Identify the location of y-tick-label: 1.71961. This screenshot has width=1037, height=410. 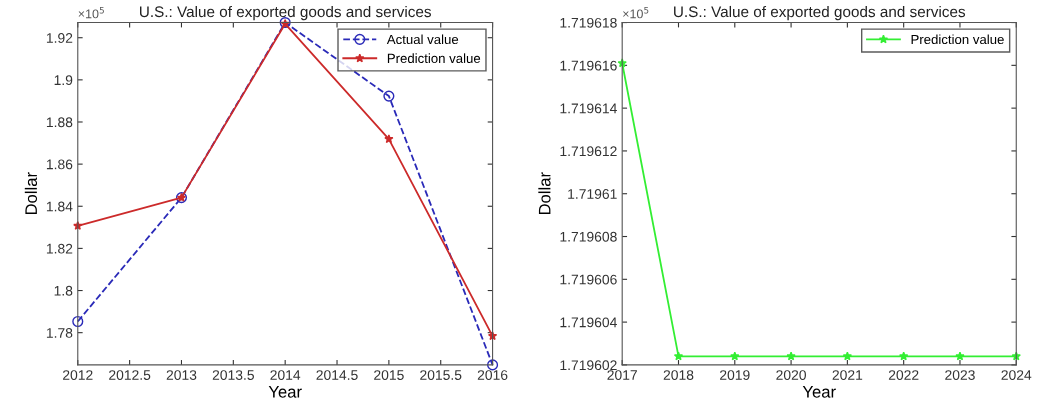
(592, 194).